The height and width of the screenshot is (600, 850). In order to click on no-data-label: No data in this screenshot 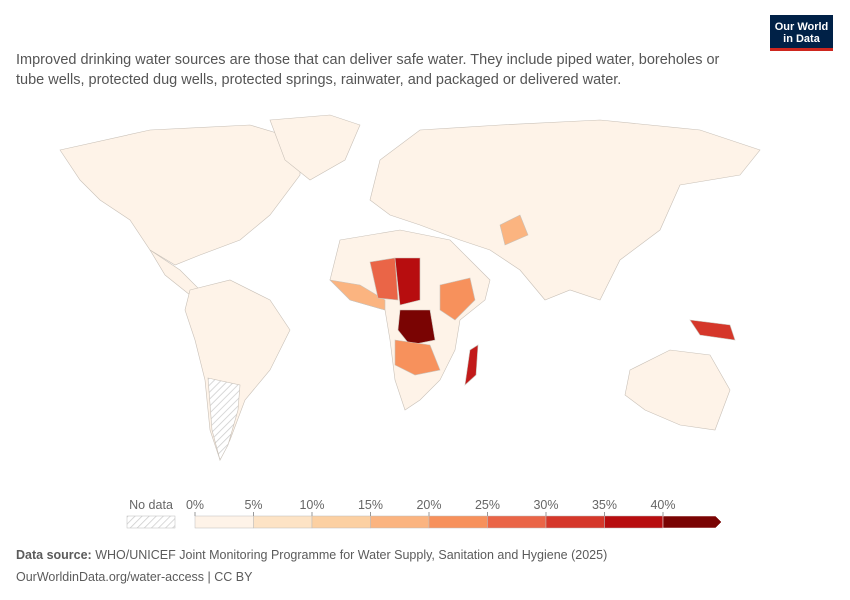, I will do `click(151, 505)`.